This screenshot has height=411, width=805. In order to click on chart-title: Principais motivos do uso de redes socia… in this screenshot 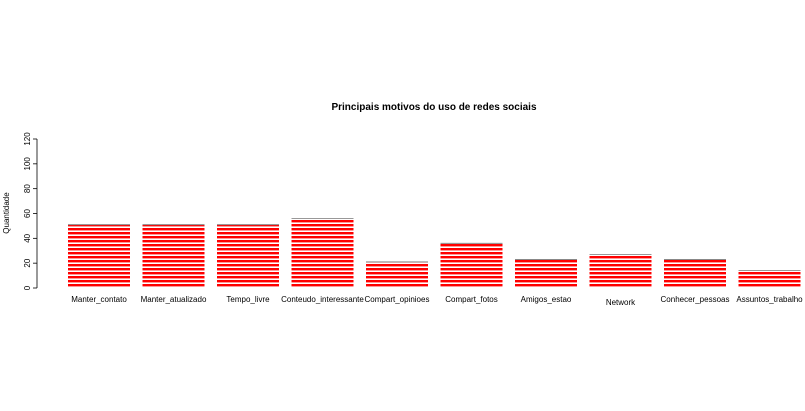, I will do `click(434, 107)`.